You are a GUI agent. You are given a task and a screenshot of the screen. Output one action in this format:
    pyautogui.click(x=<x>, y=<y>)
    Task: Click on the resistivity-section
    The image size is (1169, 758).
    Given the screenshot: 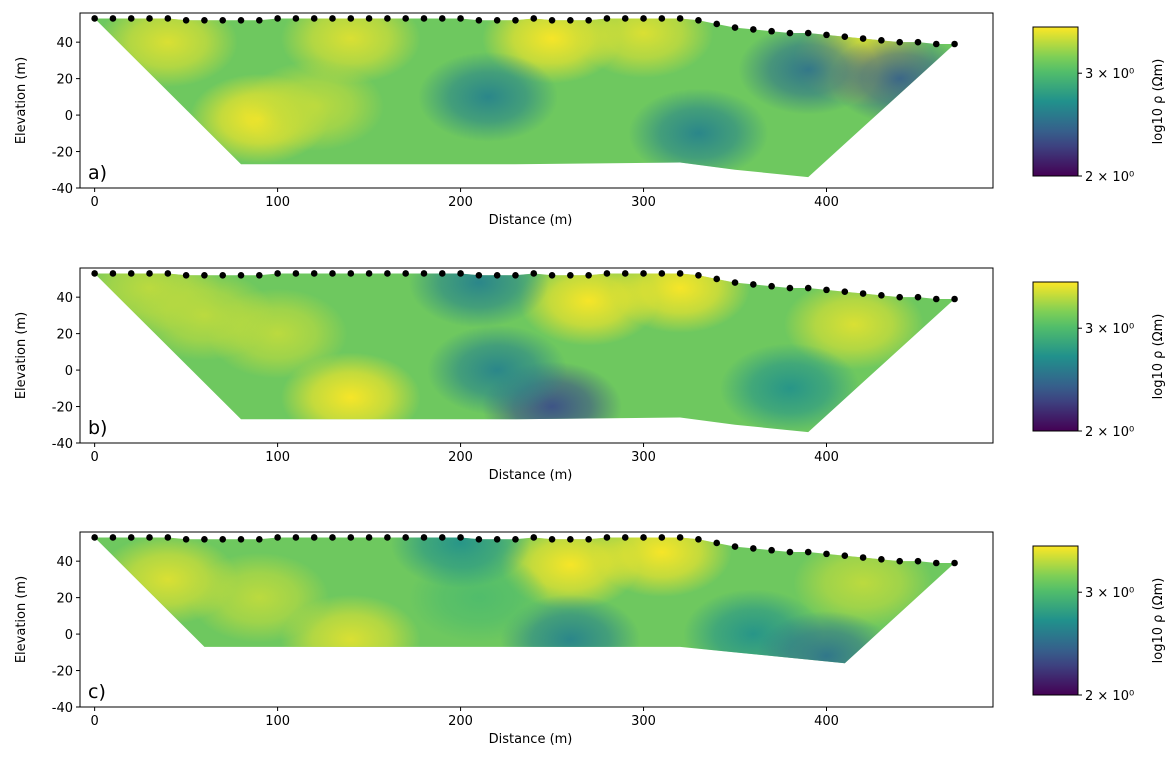 What is the action you would take?
    pyautogui.click(x=524, y=600)
    